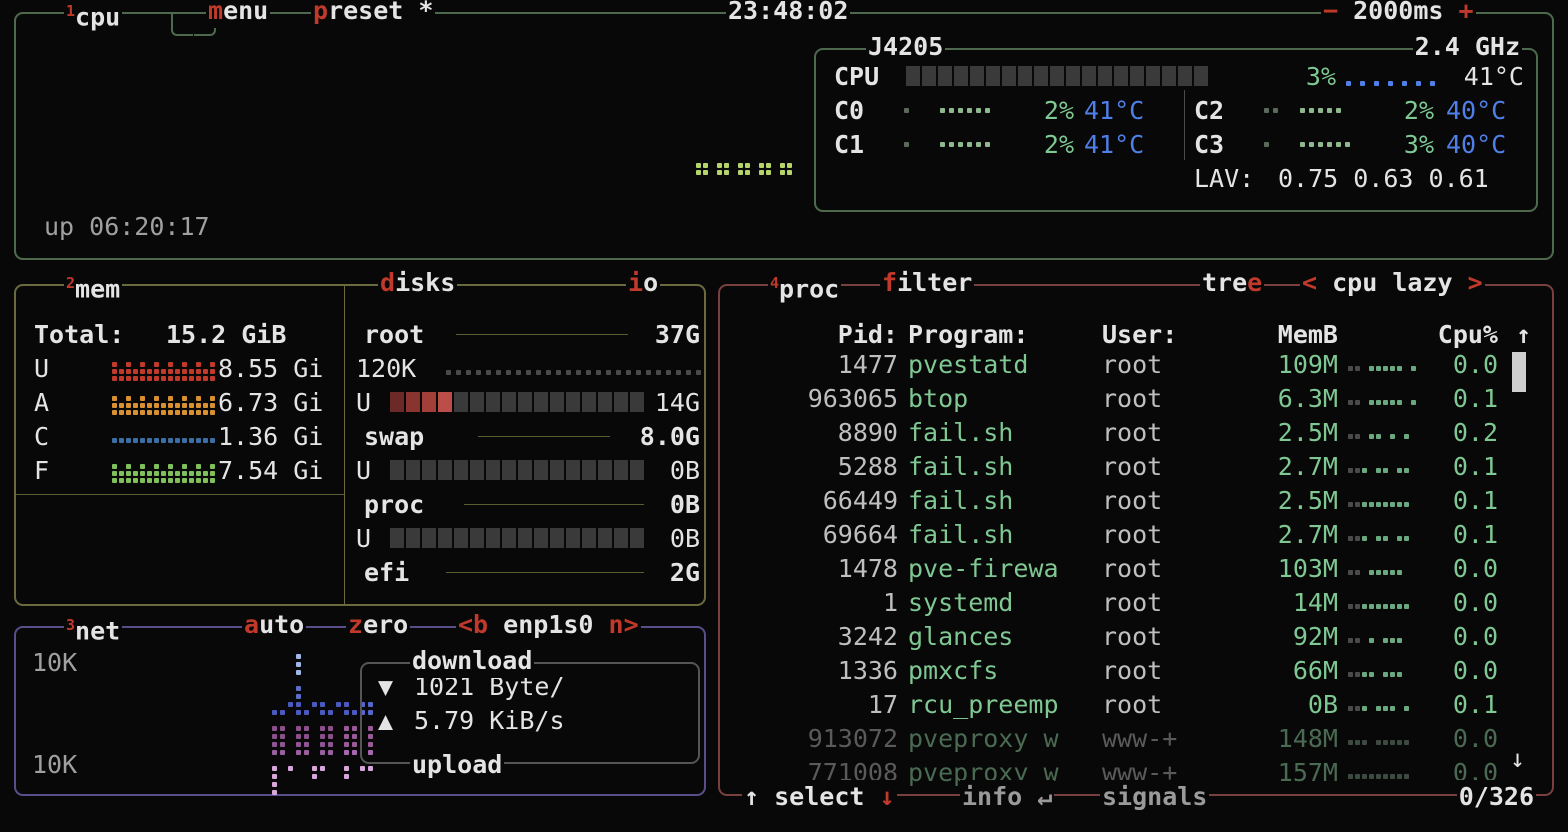  What do you see at coordinates (271, 402) in the screenshot?
I see `mem-row-value-1: 6.73 Gi` at bounding box center [271, 402].